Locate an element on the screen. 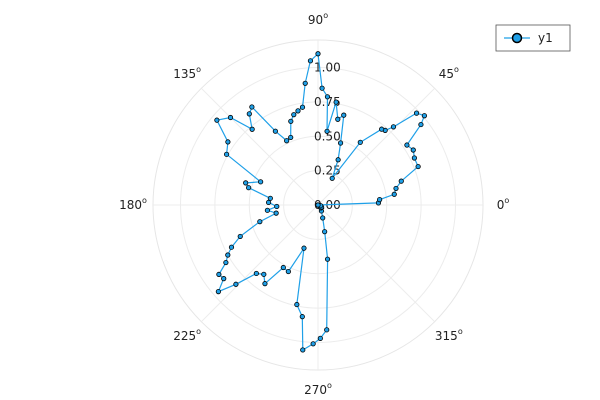  legend-marker-swatch is located at coordinates (517, 38).